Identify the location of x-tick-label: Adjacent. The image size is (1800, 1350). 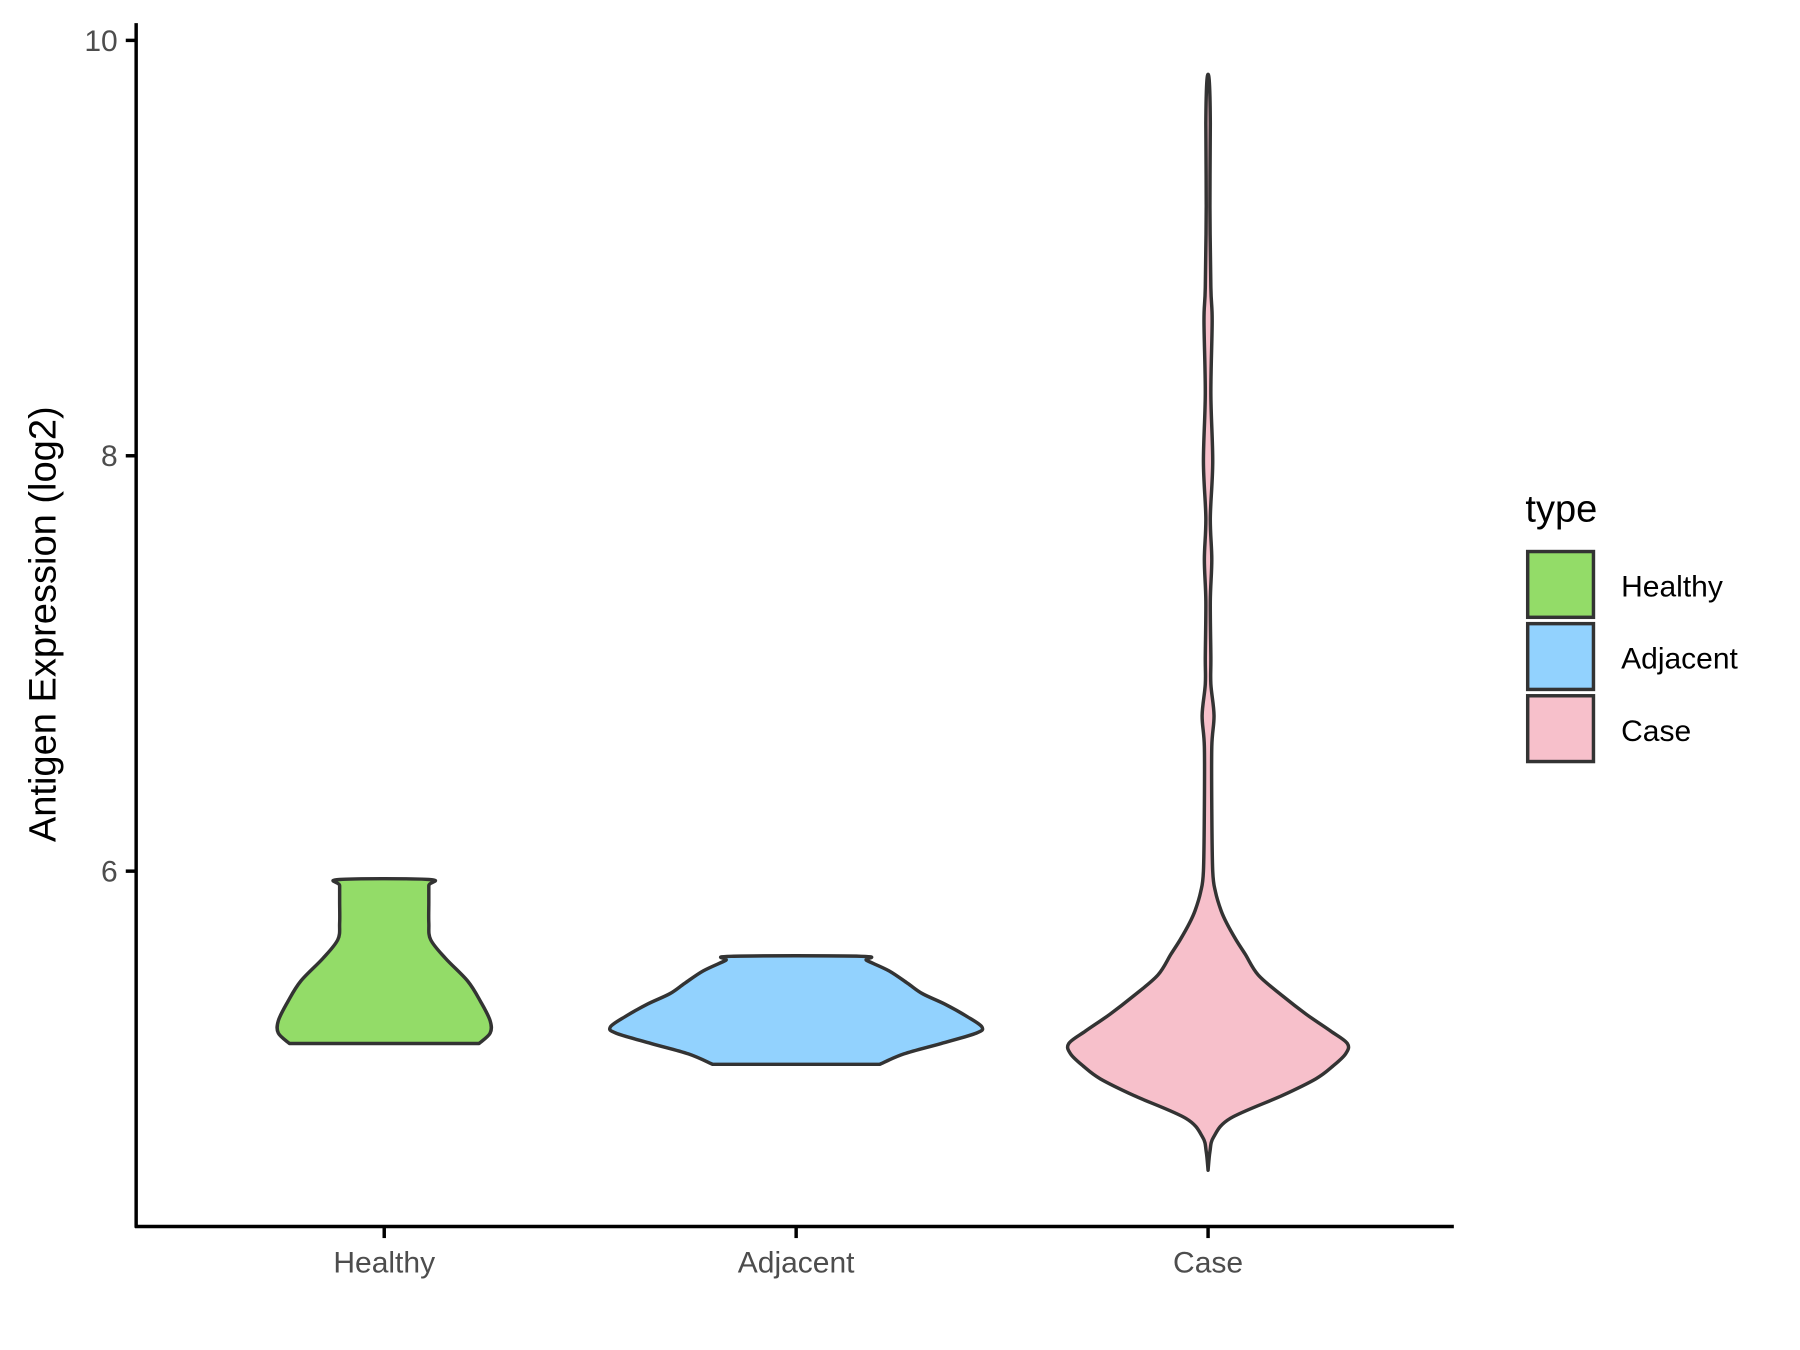
(796, 1263).